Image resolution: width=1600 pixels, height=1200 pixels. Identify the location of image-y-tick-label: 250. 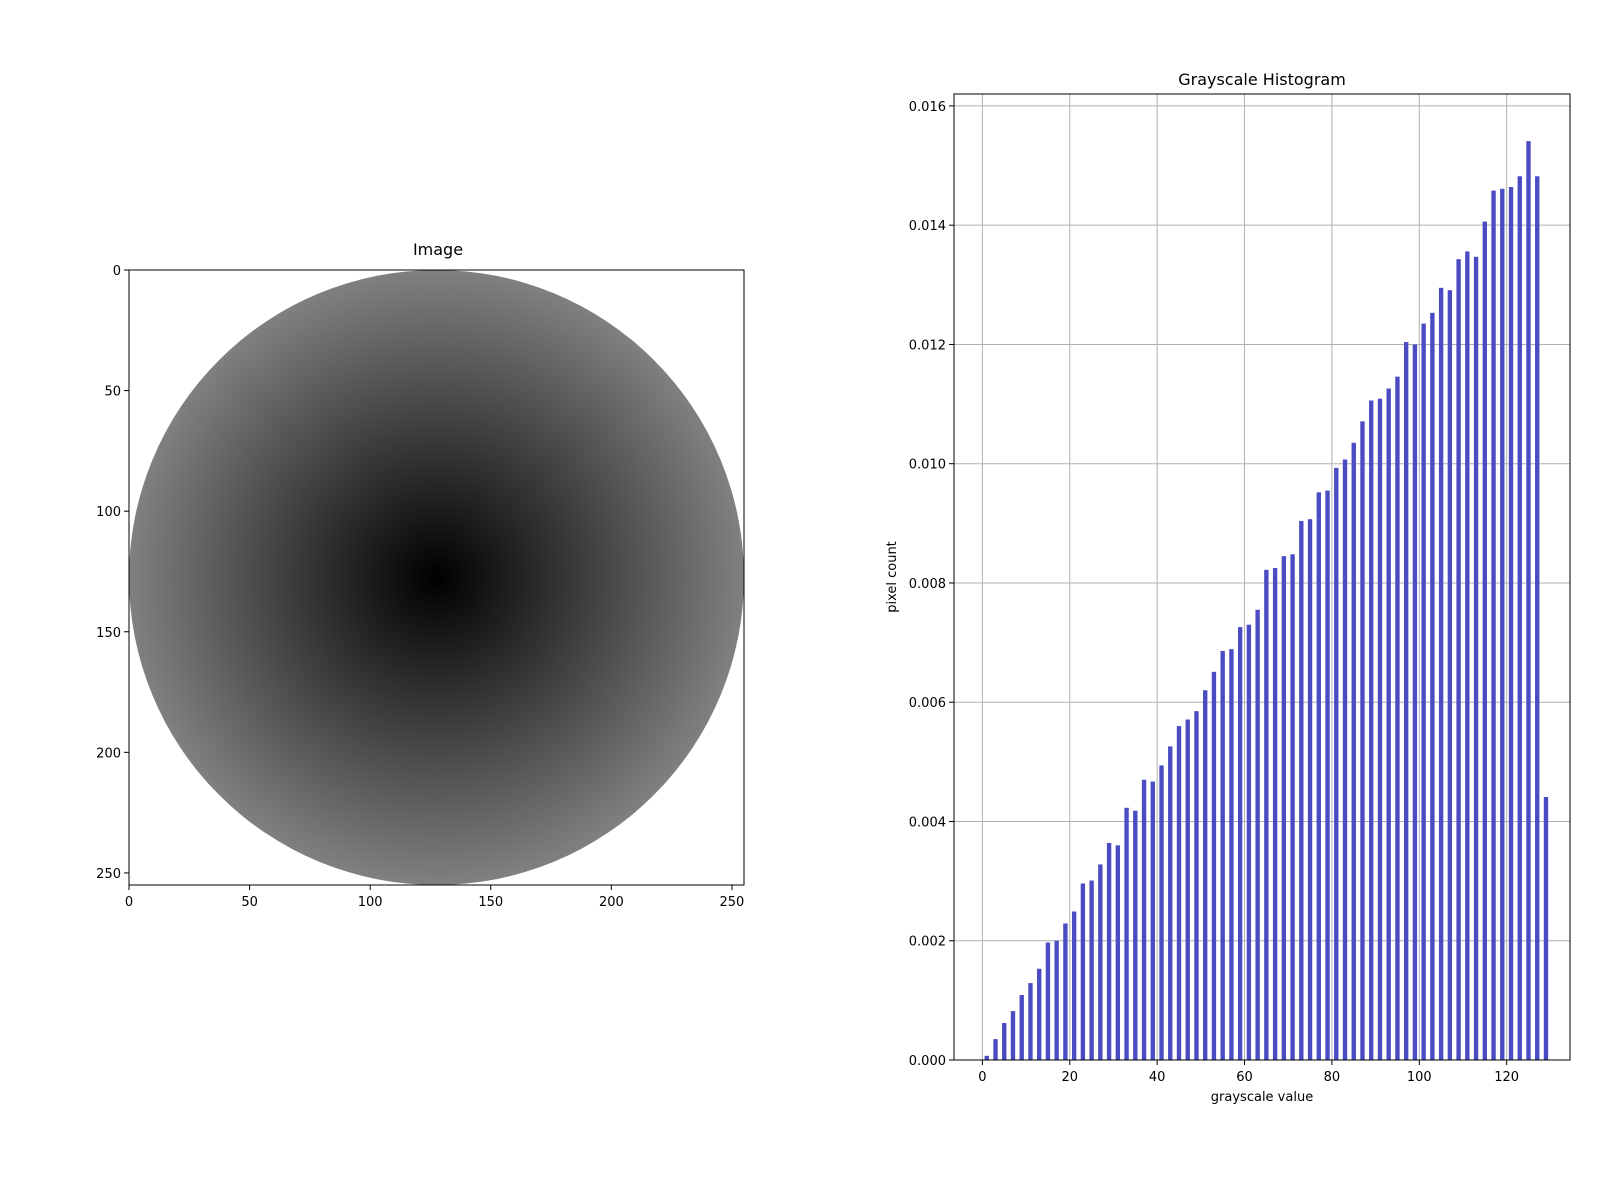
(108, 874).